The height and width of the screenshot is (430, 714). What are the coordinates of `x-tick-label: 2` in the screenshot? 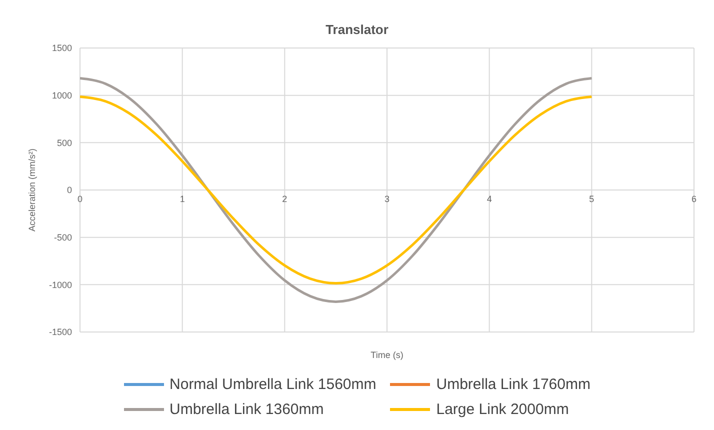 It's located at (285, 199).